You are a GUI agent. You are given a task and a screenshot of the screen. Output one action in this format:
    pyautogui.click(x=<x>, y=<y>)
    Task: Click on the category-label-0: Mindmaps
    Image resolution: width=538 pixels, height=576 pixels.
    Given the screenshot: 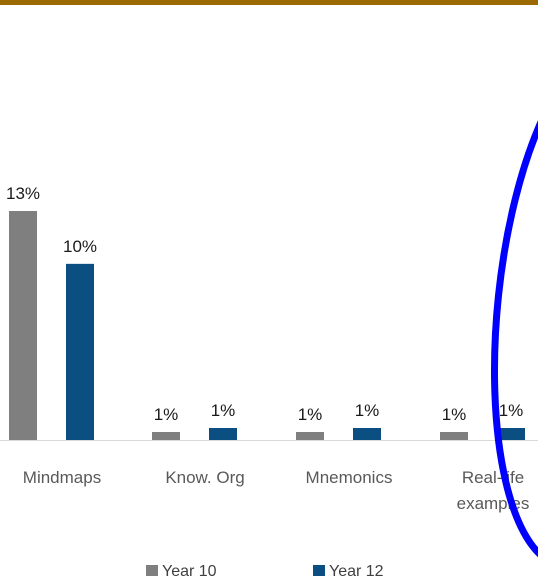 What is the action you would take?
    pyautogui.click(x=62, y=477)
    